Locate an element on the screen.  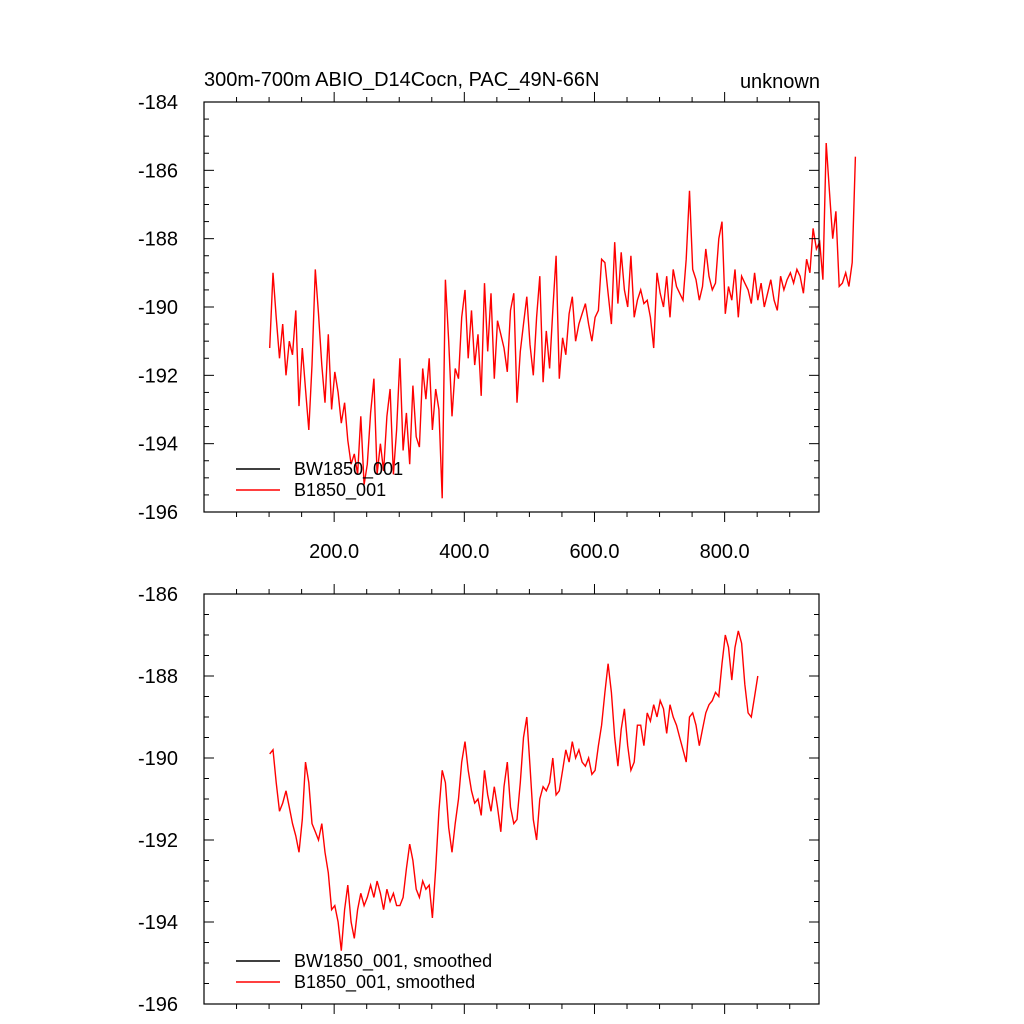
top-legend: BW1850_001 B1850_001 is located at coordinates (319, 480).